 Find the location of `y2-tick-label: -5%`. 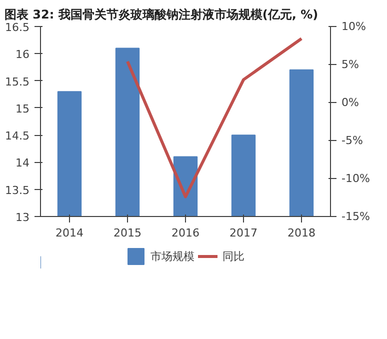

y2-tick-label: -5% is located at coordinates (352, 140).